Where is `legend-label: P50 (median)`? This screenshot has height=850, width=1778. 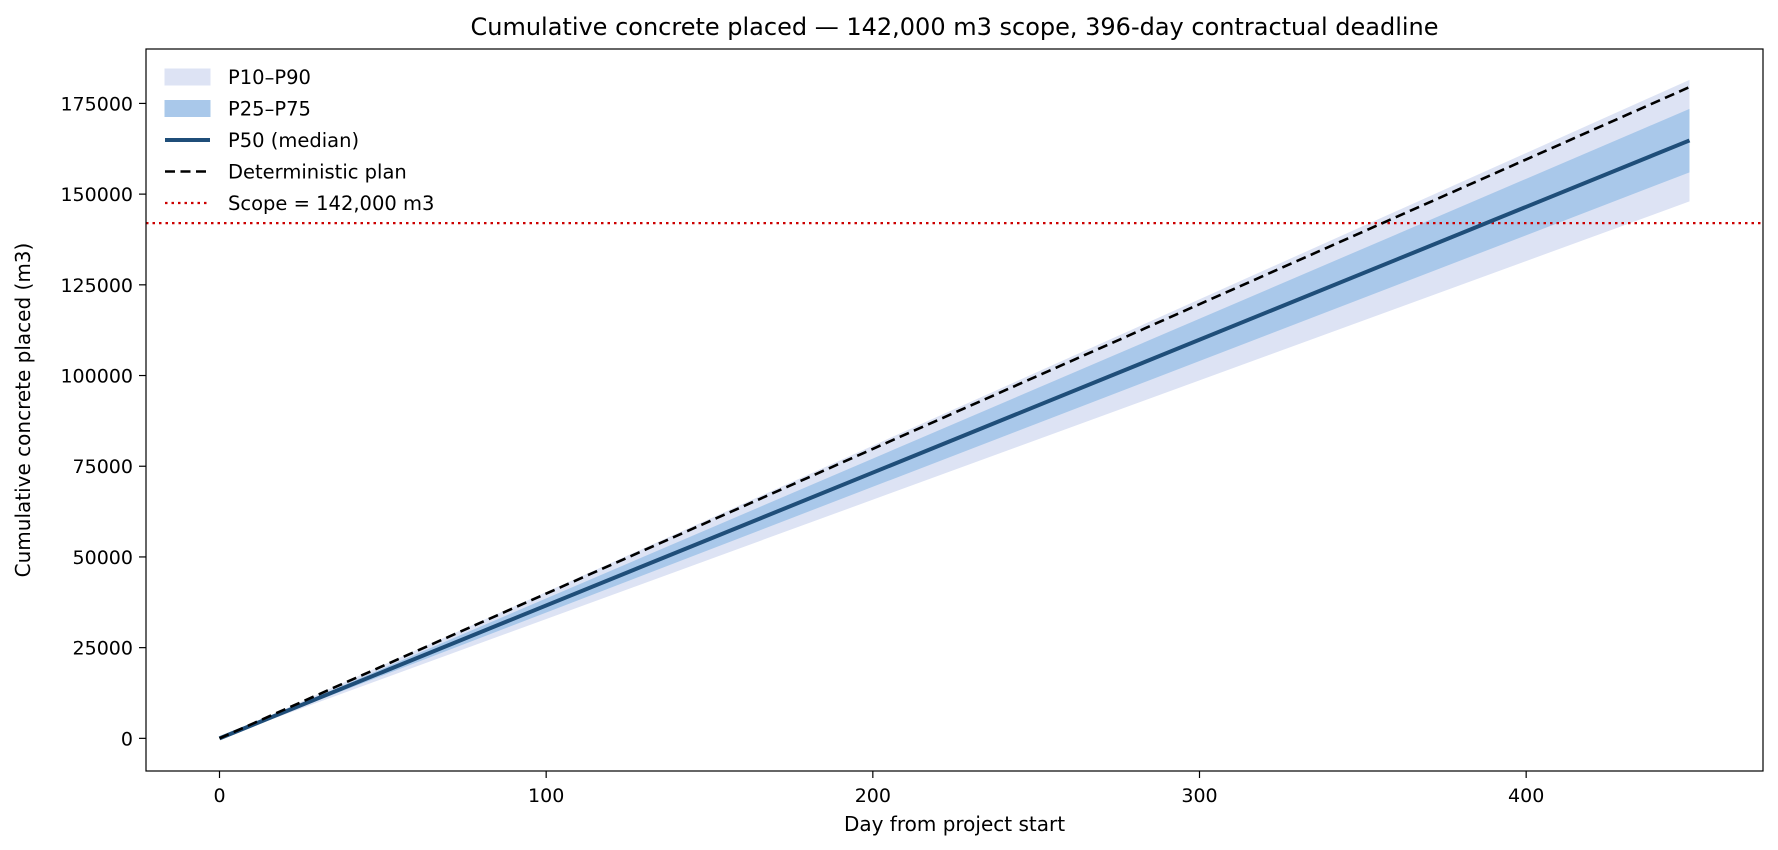 legend-label: P50 (median) is located at coordinates (293, 140).